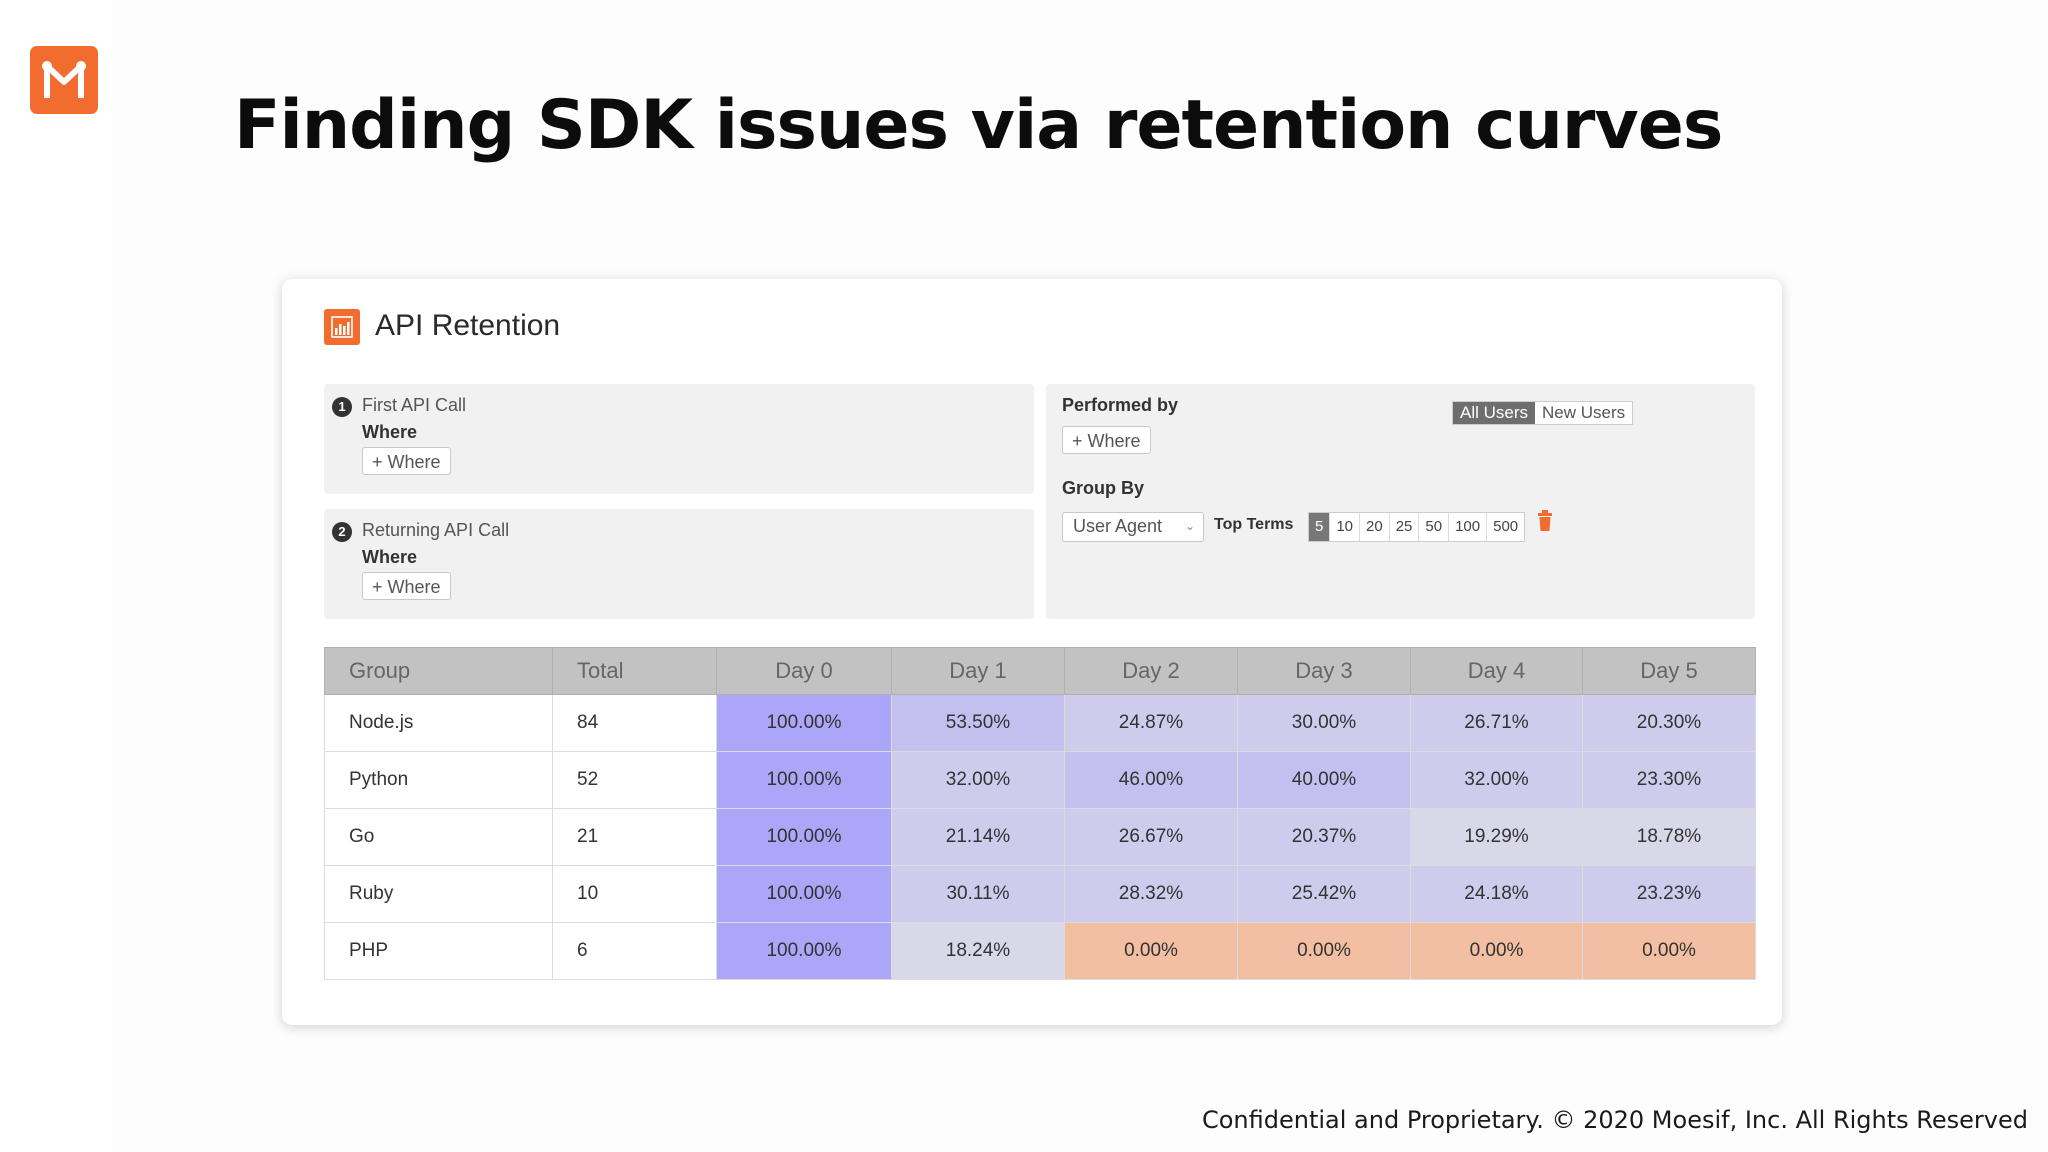 The image size is (2048, 1152). What do you see at coordinates (1151, 837) in the screenshot?
I see `retention-cell-day-2: 26.67%` at bounding box center [1151, 837].